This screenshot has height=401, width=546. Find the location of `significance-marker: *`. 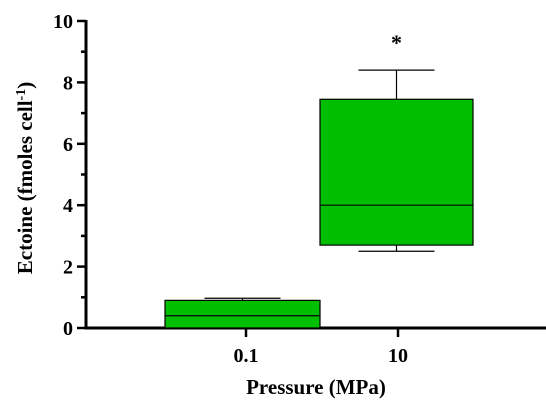

significance-marker: * is located at coordinates (396, 42).